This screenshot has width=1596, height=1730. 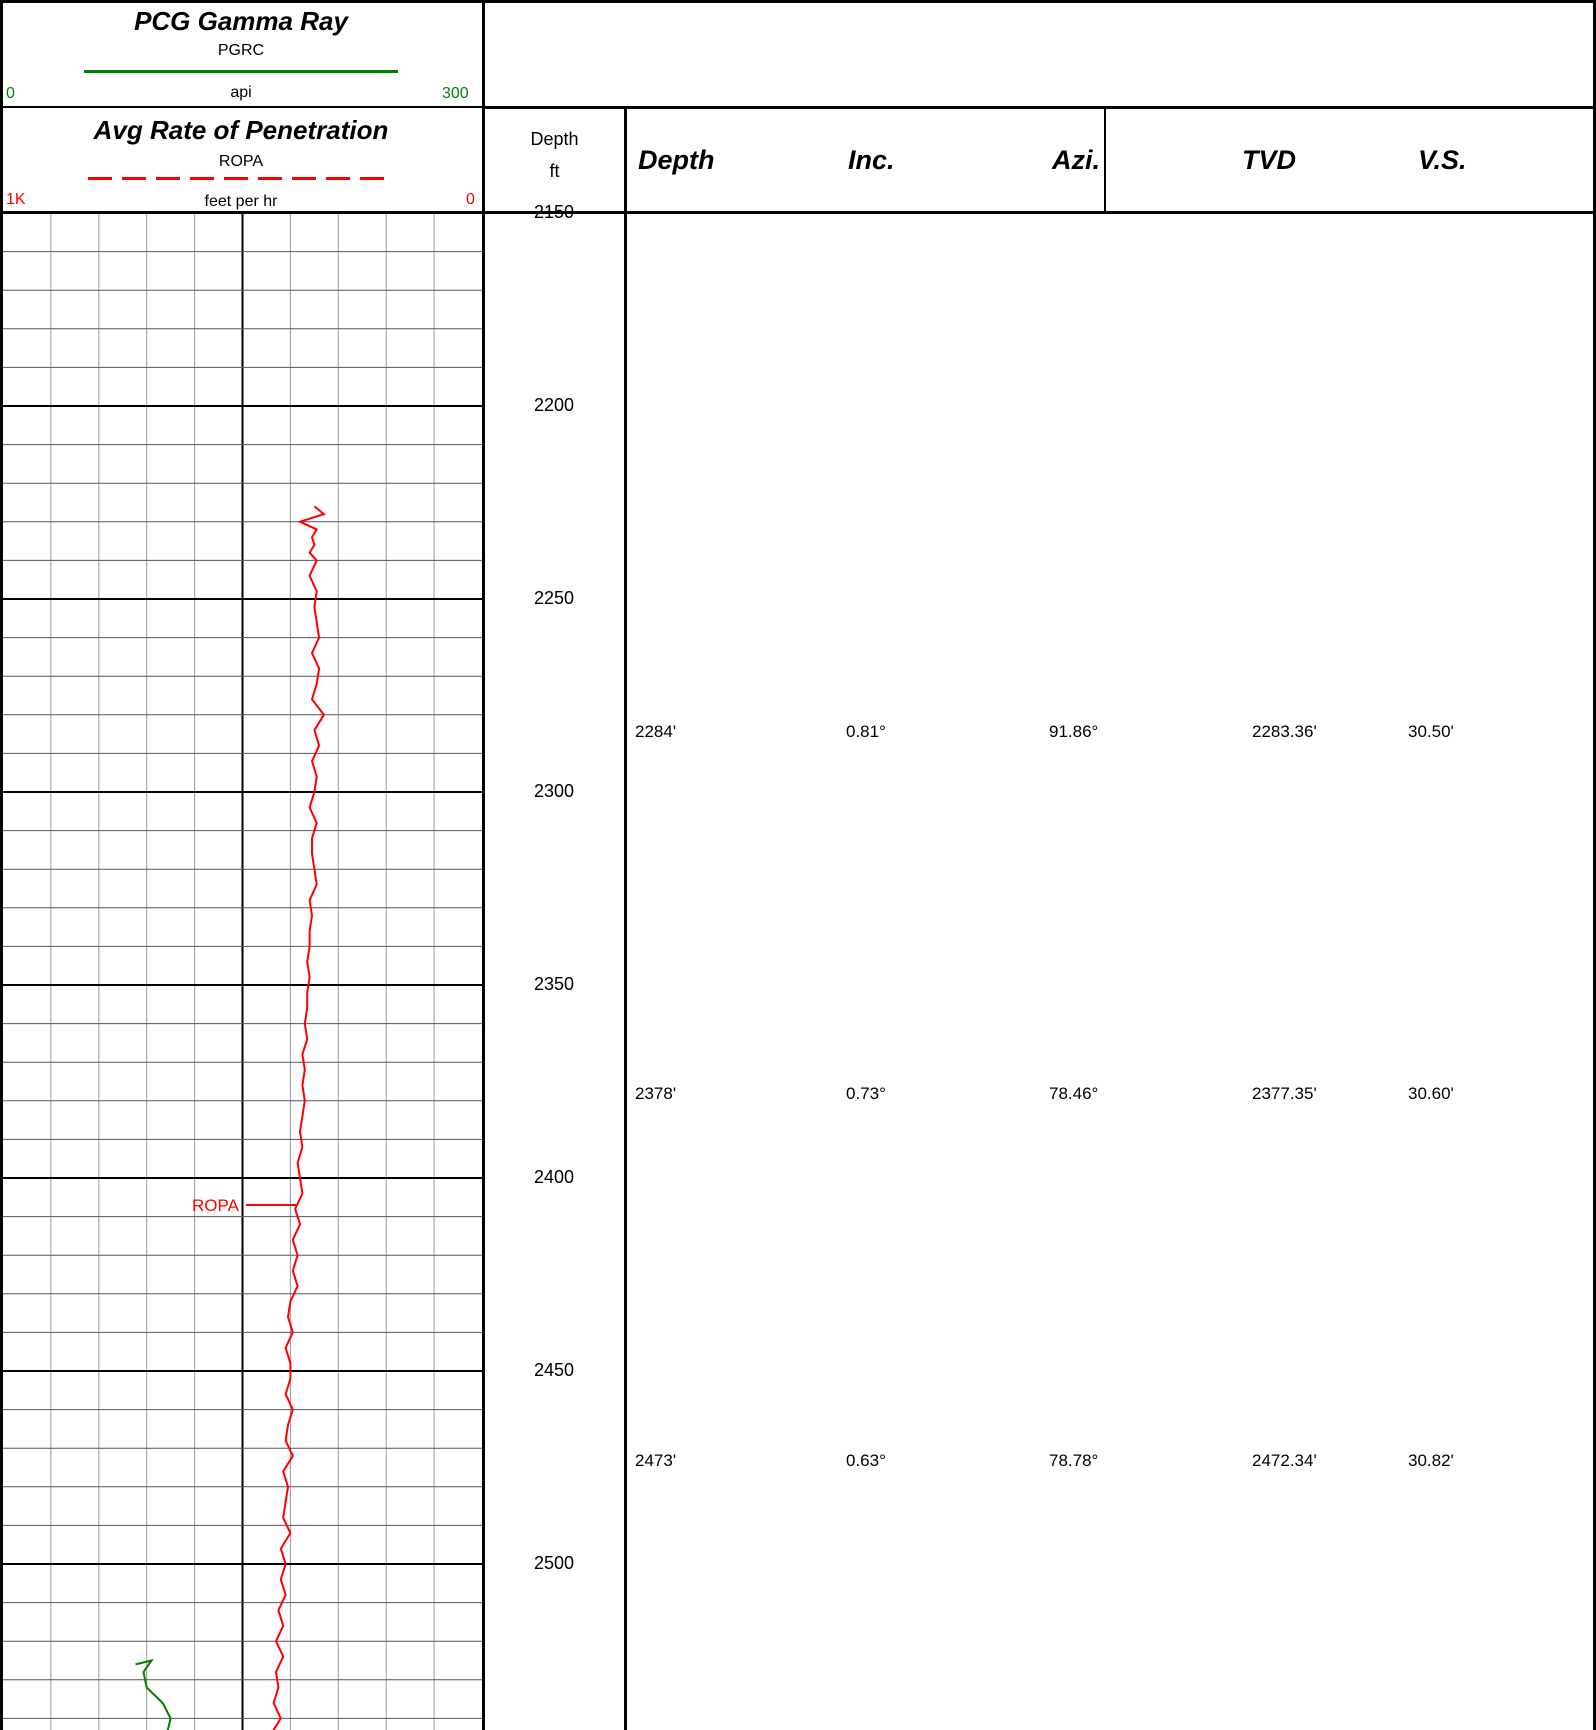 What do you see at coordinates (455, 93) in the screenshot?
I see `gamma-scale-right: 300` at bounding box center [455, 93].